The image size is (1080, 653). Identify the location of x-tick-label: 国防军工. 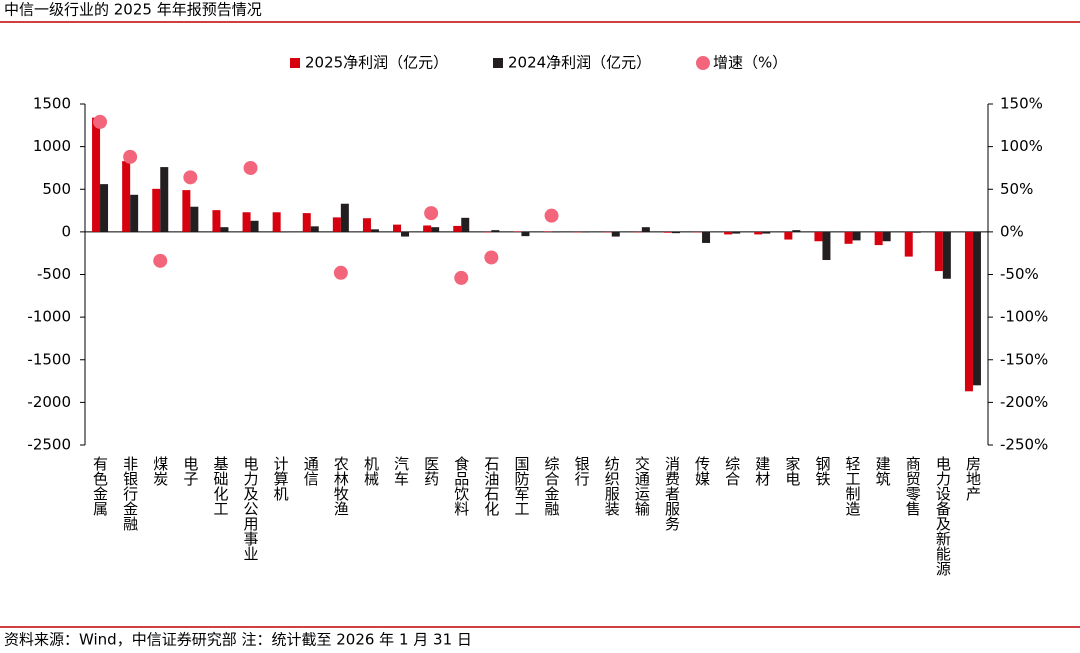
(521, 486).